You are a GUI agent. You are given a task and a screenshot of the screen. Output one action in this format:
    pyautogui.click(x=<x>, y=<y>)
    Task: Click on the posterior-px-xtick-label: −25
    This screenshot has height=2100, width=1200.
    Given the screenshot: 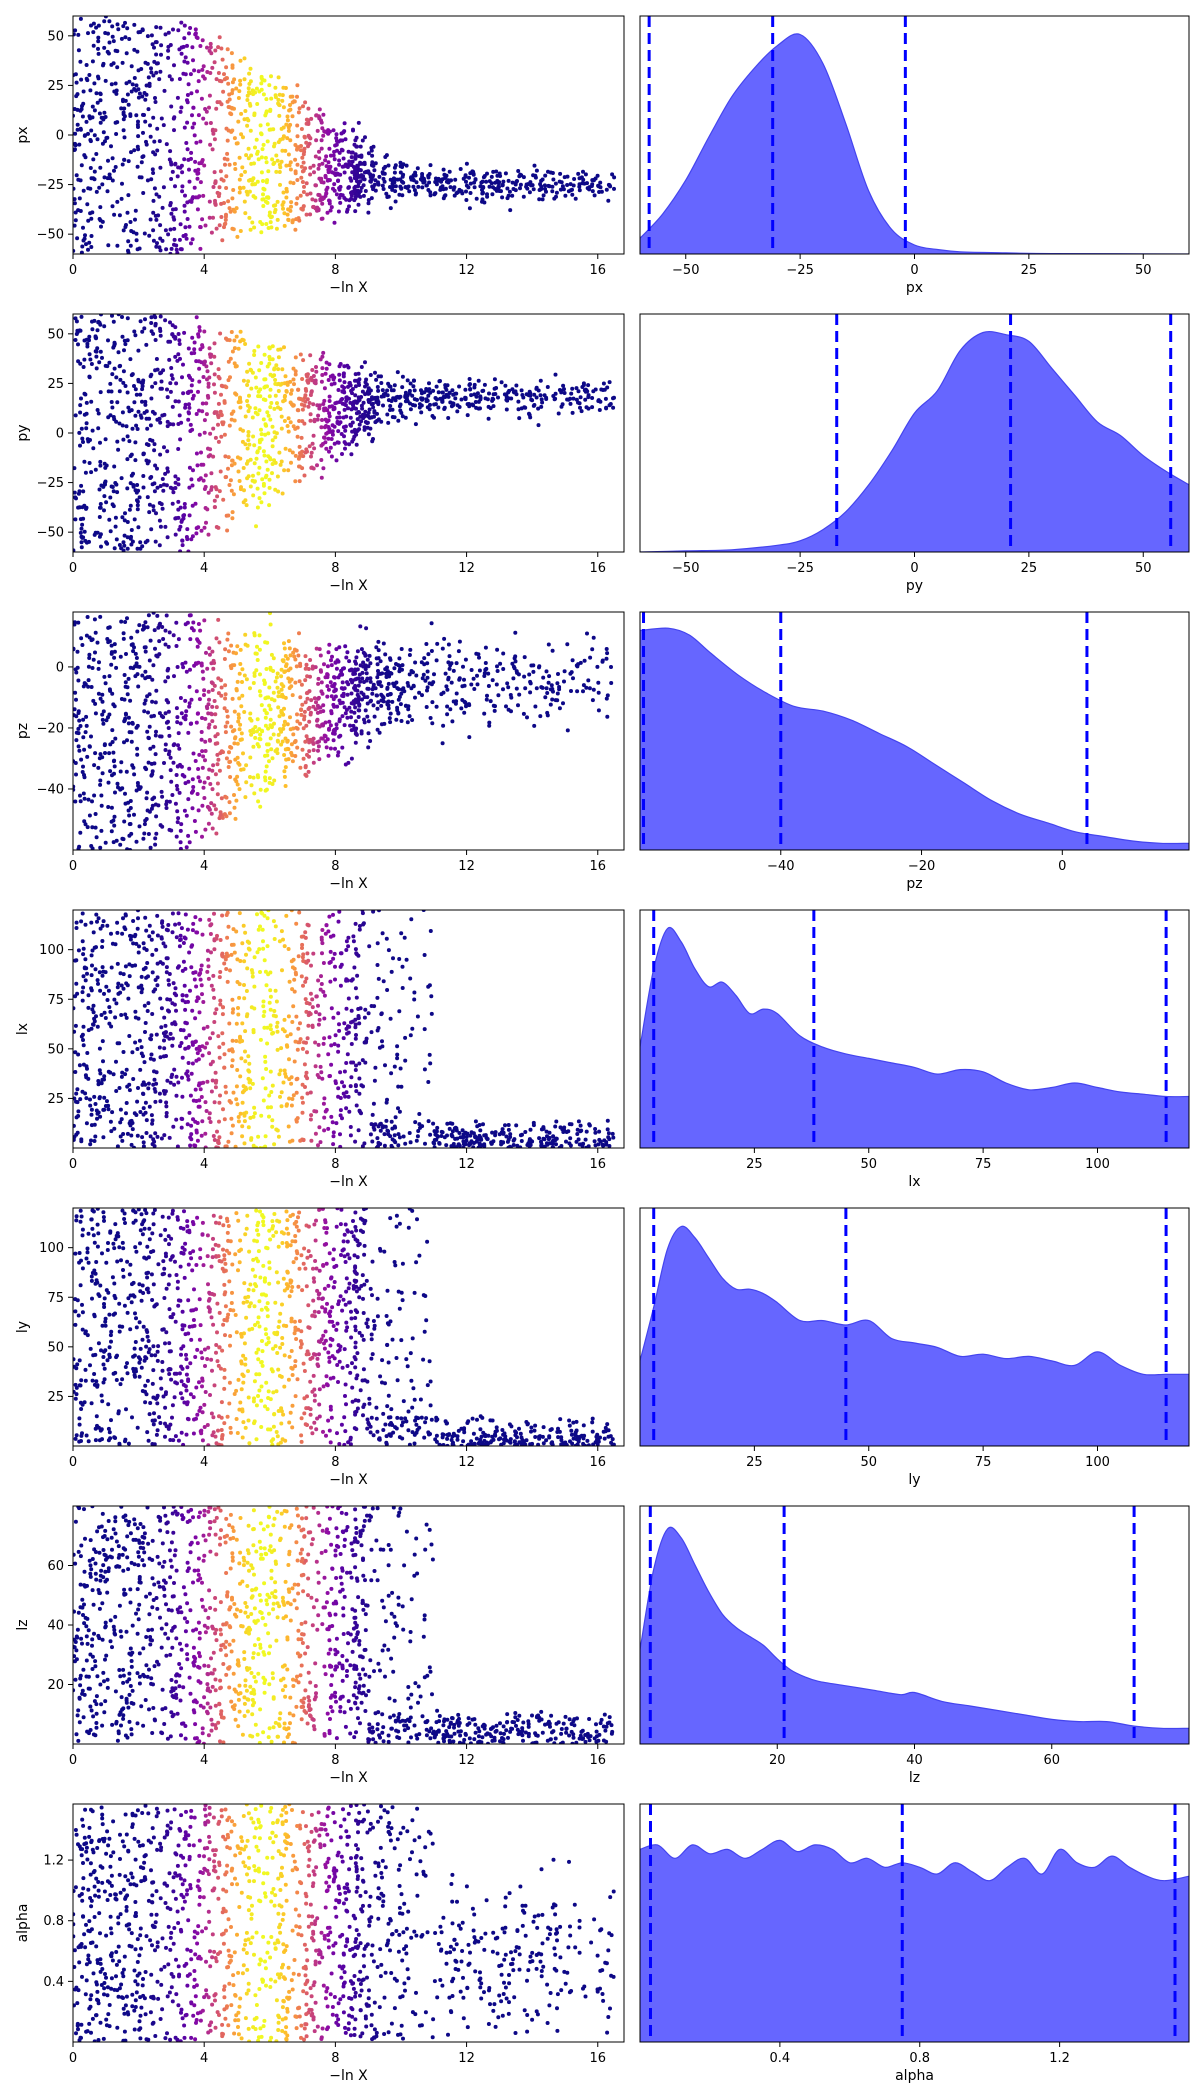 What is the action you would take?
    pyautogui.click(x=799, y=270)
    